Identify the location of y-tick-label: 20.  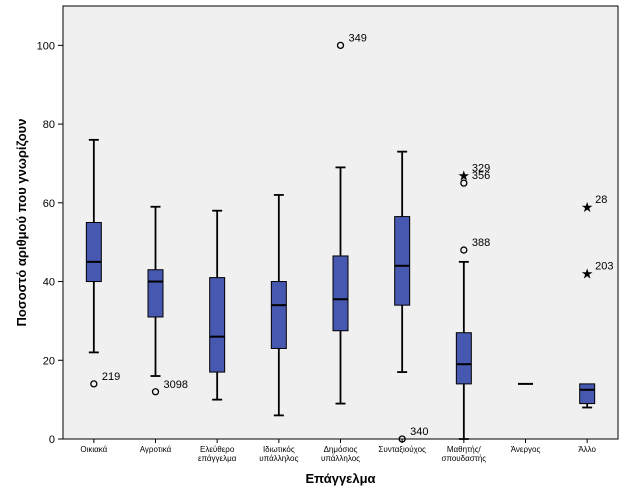
(49, 361).